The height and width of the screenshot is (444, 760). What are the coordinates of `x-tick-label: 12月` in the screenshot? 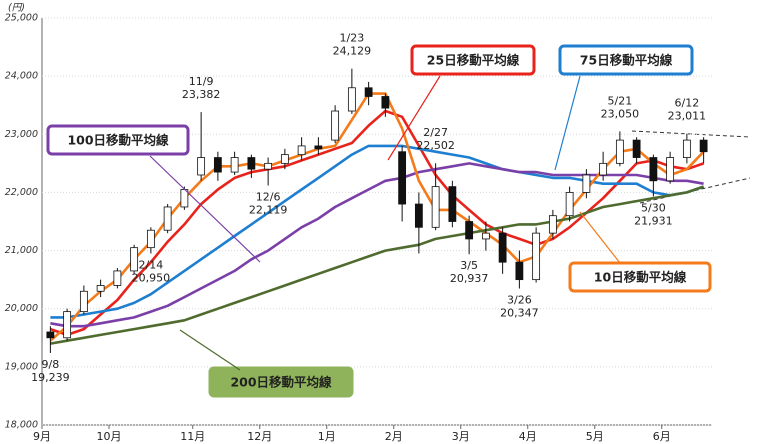 It's located at (259, 436).